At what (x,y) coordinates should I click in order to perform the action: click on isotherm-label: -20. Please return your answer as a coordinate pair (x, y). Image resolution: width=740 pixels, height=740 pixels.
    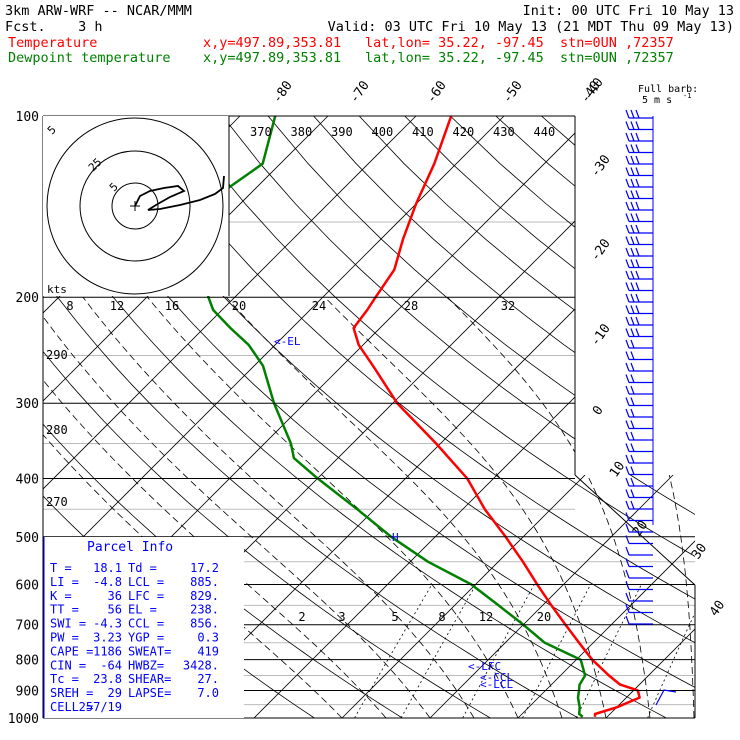
    Looking at the image, I should click on (601, 250).